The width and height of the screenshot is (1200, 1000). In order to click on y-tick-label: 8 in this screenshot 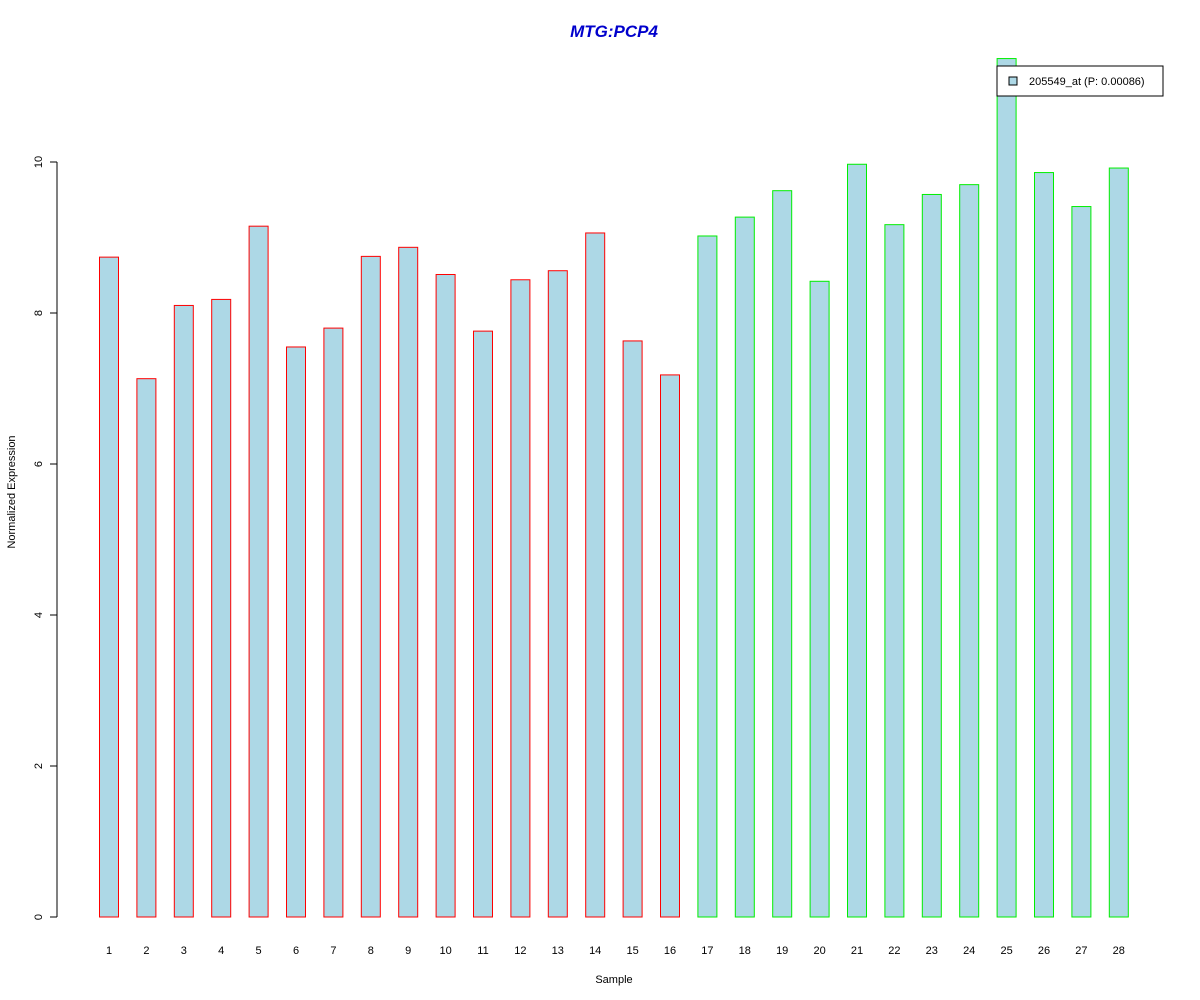, I will do `click(39, 313)`.